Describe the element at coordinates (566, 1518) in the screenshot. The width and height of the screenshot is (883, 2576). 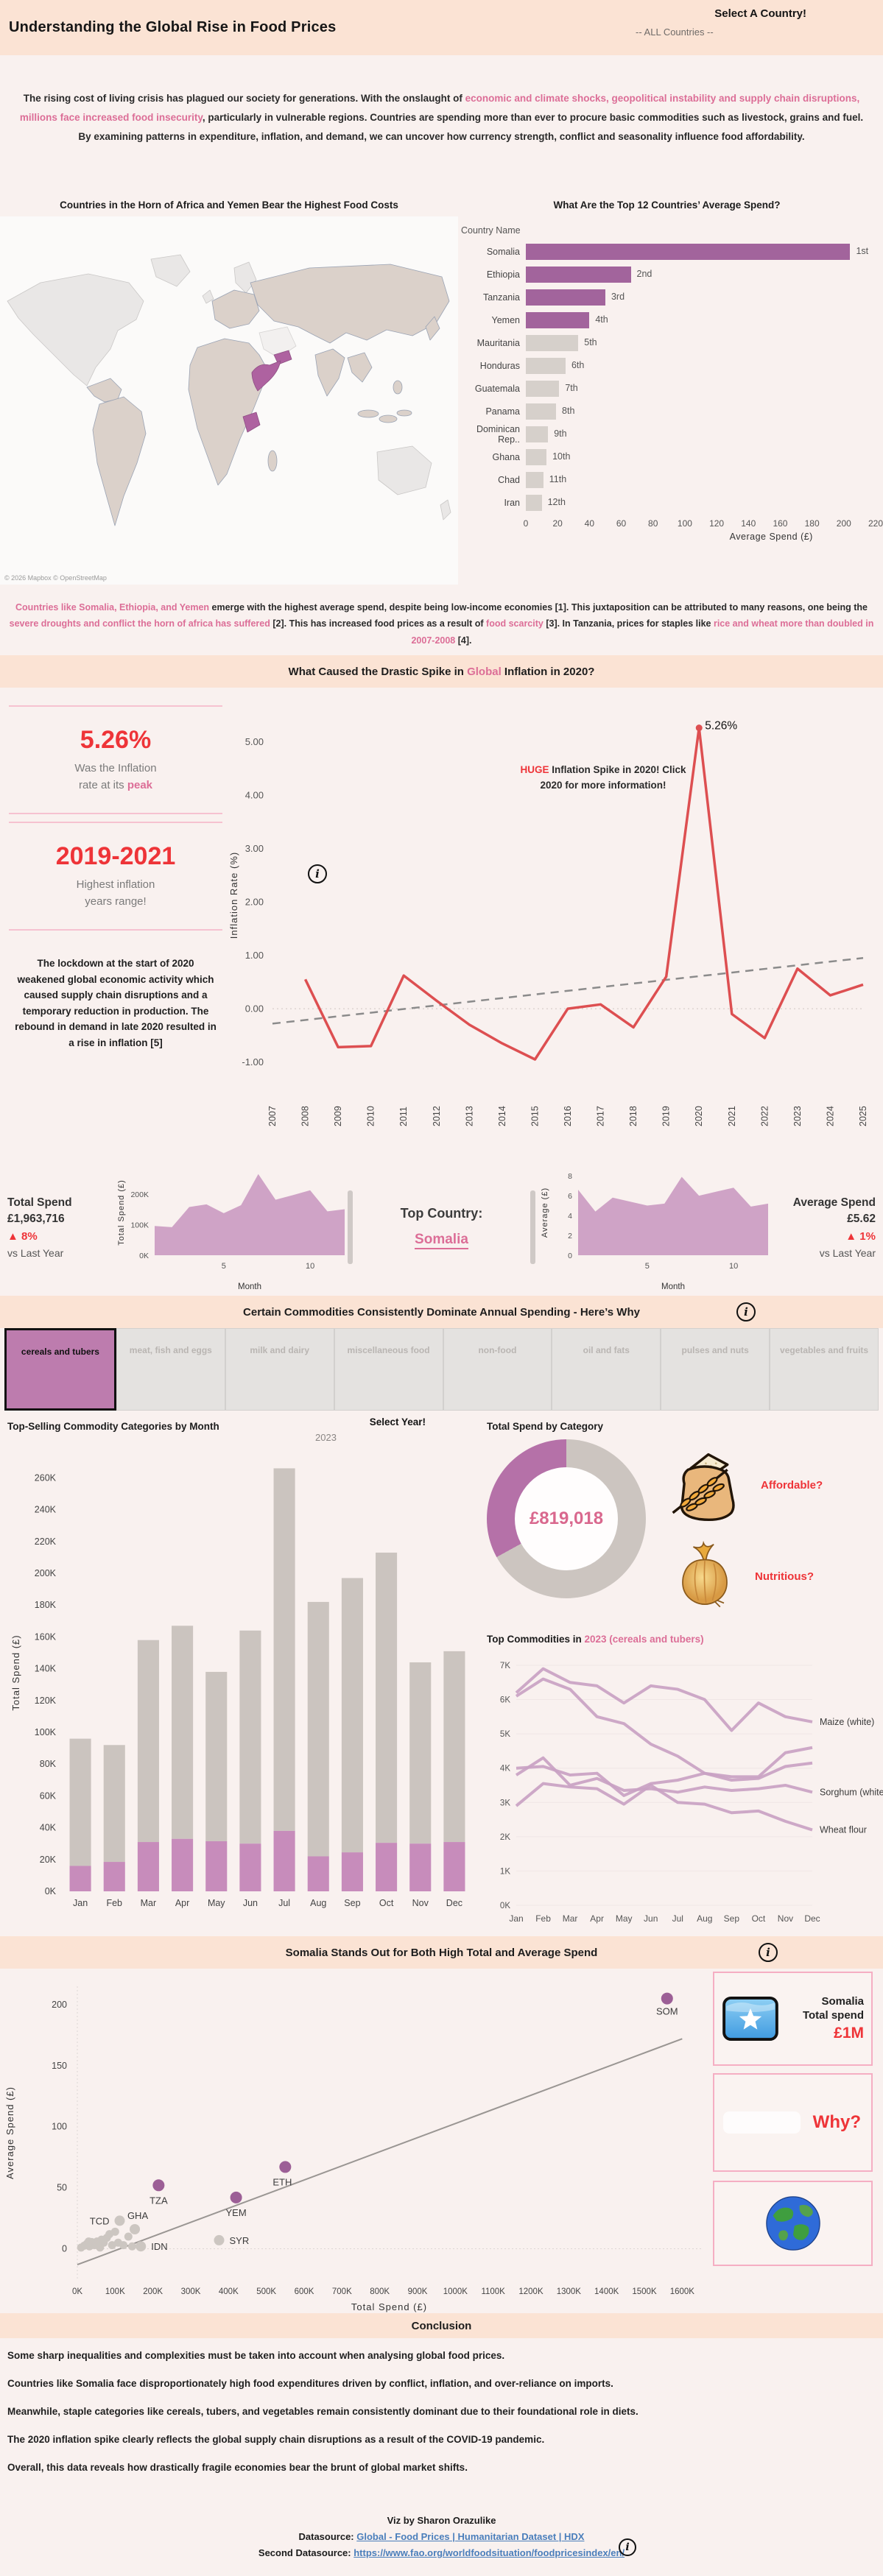
I see `category-donut-chart: £819,018` at that location.